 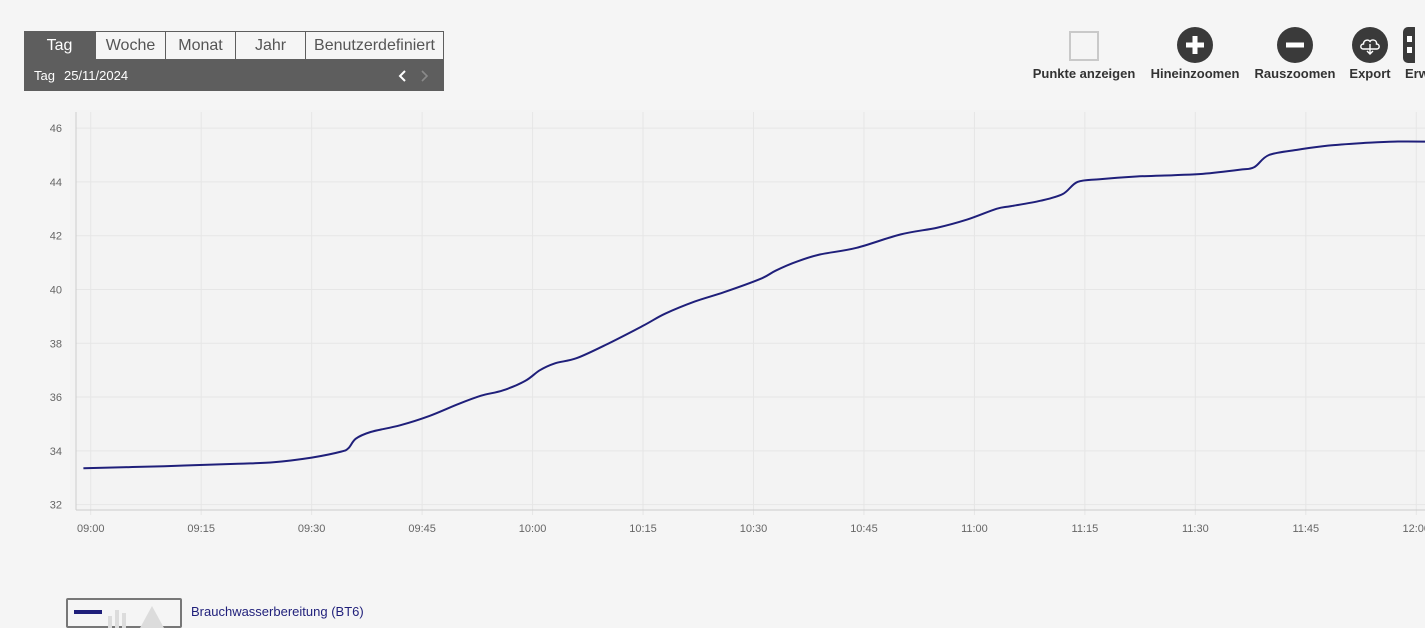 I want to click on tab-custom: Benutzerdefiniert, so click(x=375, y=45).